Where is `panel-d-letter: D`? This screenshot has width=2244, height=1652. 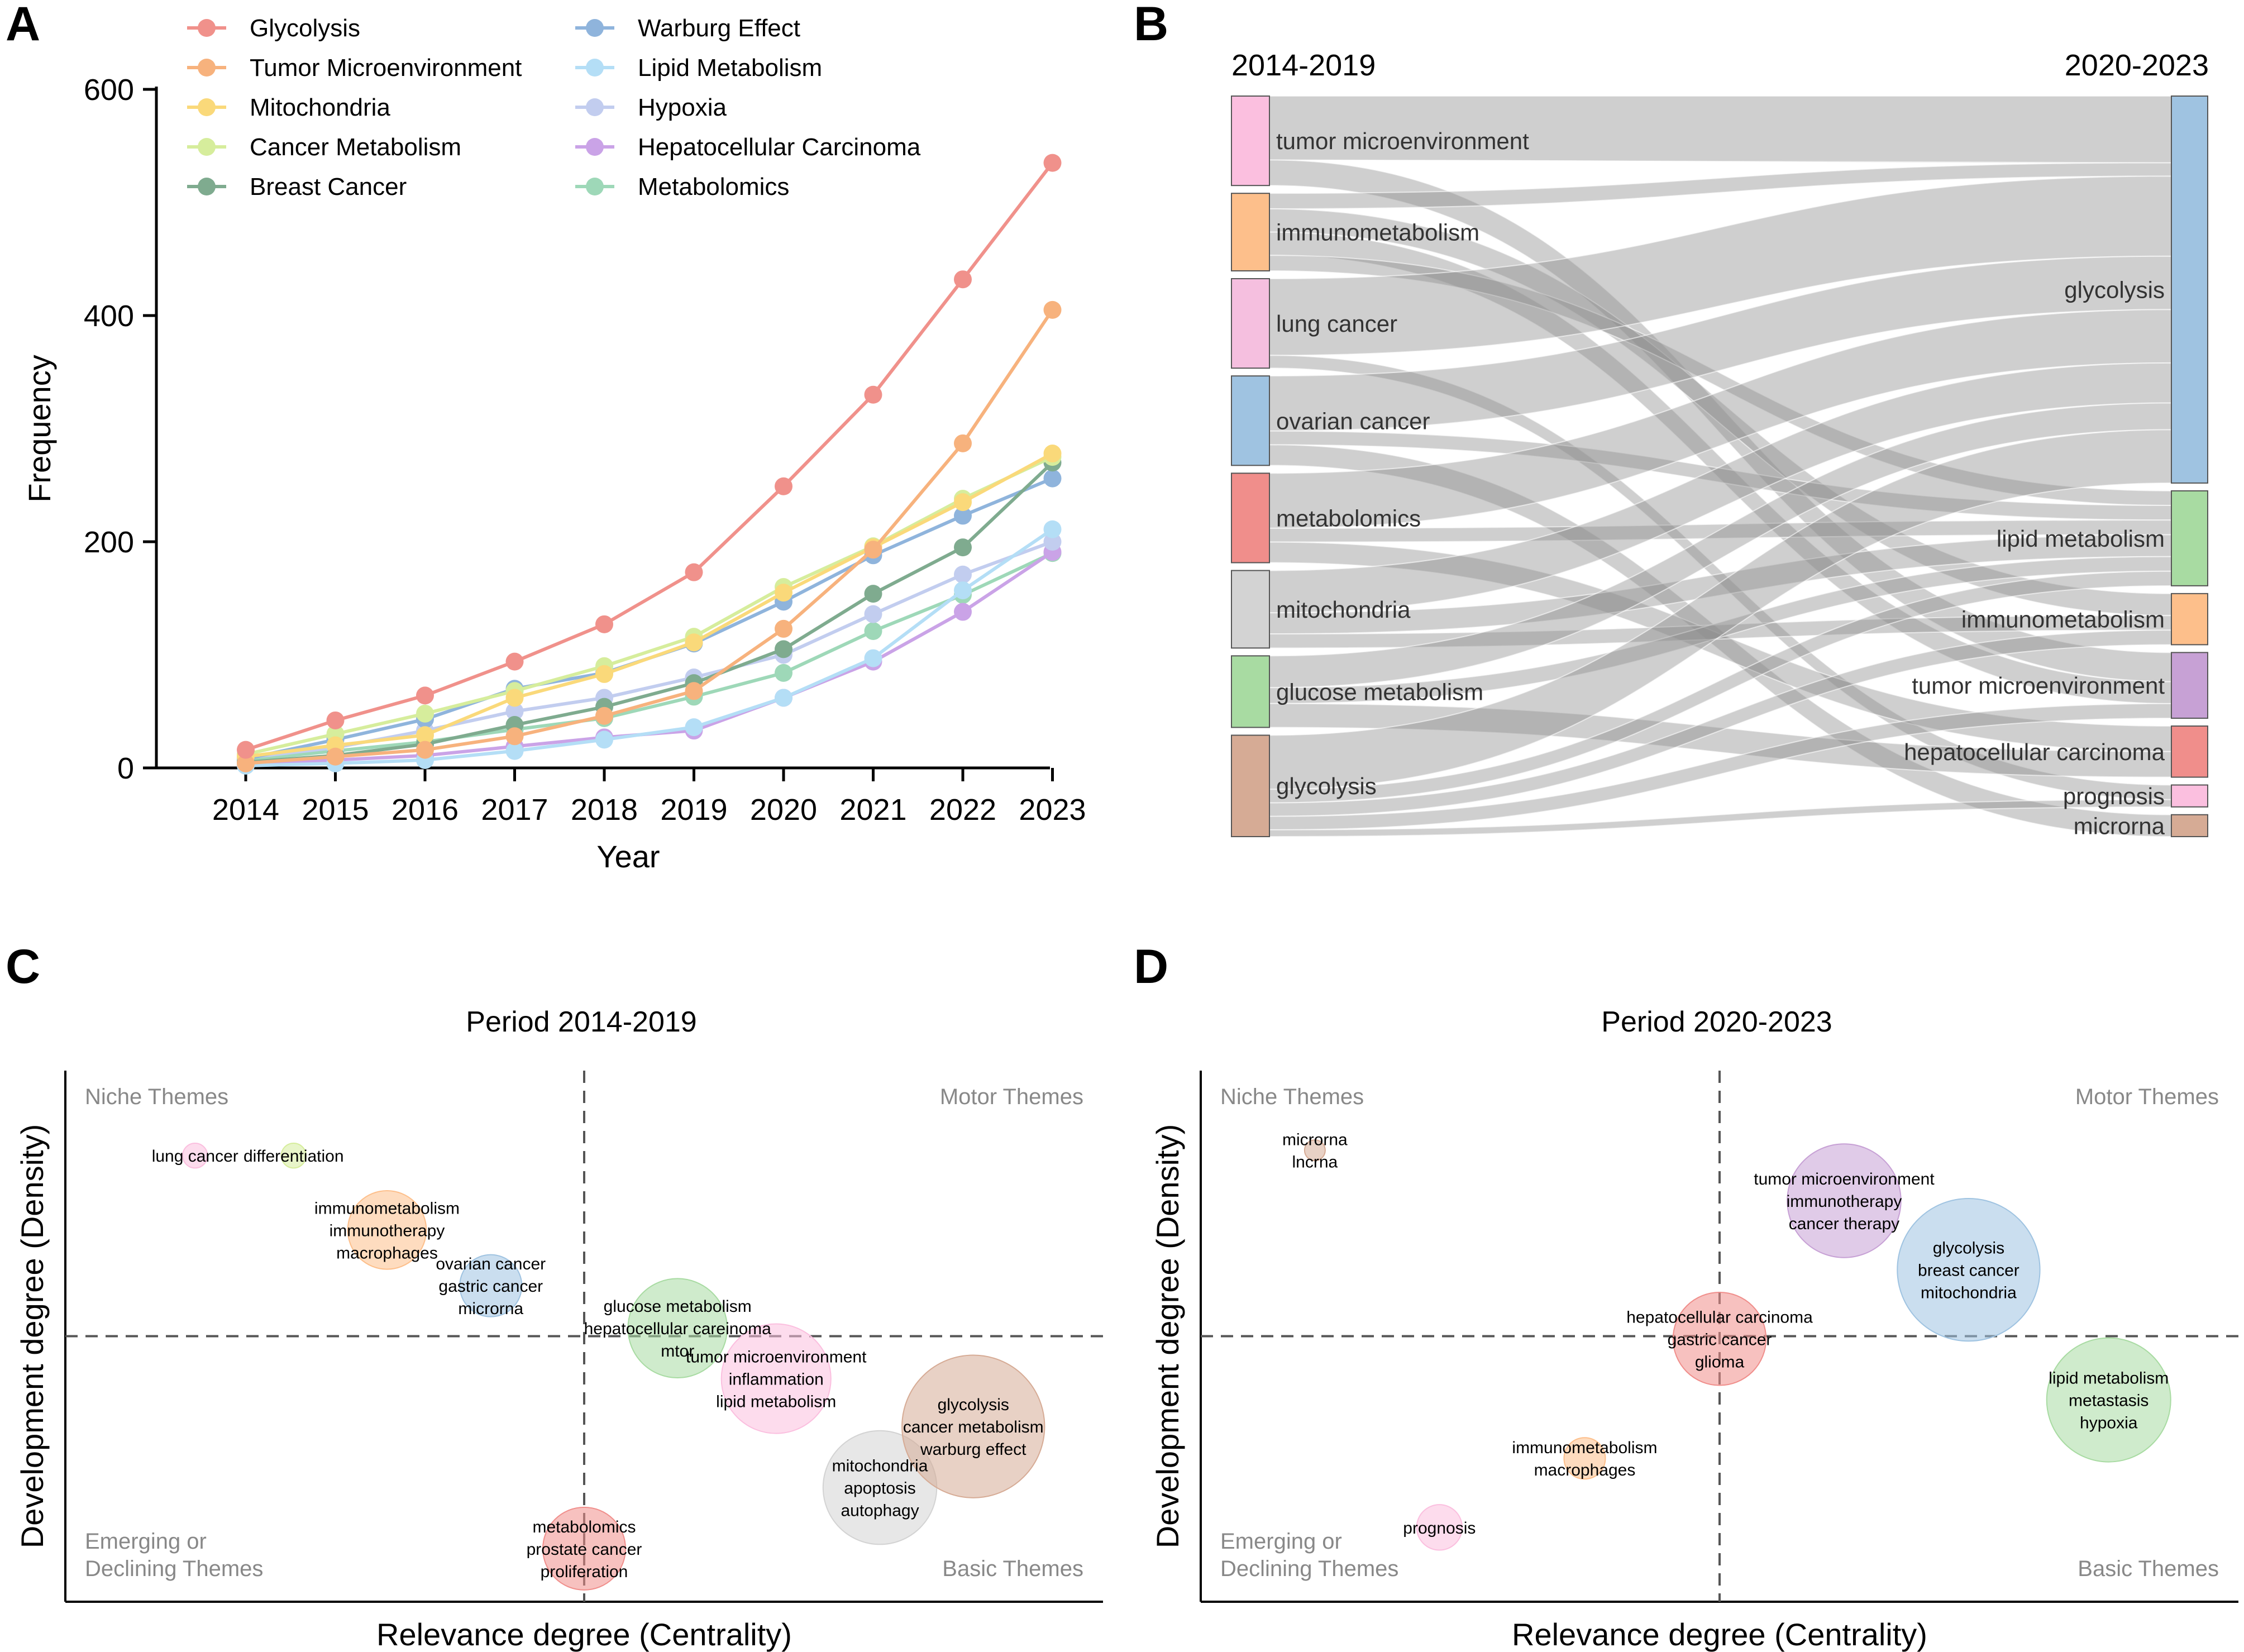 panel-d-letter: D is located at coordinates (1151, 967).